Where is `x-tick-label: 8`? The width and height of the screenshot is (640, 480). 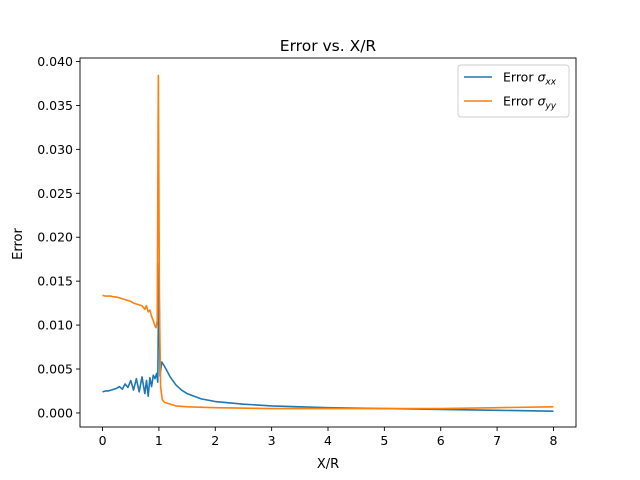
x-tick-label: 8 is located at coordinates (553, 440).